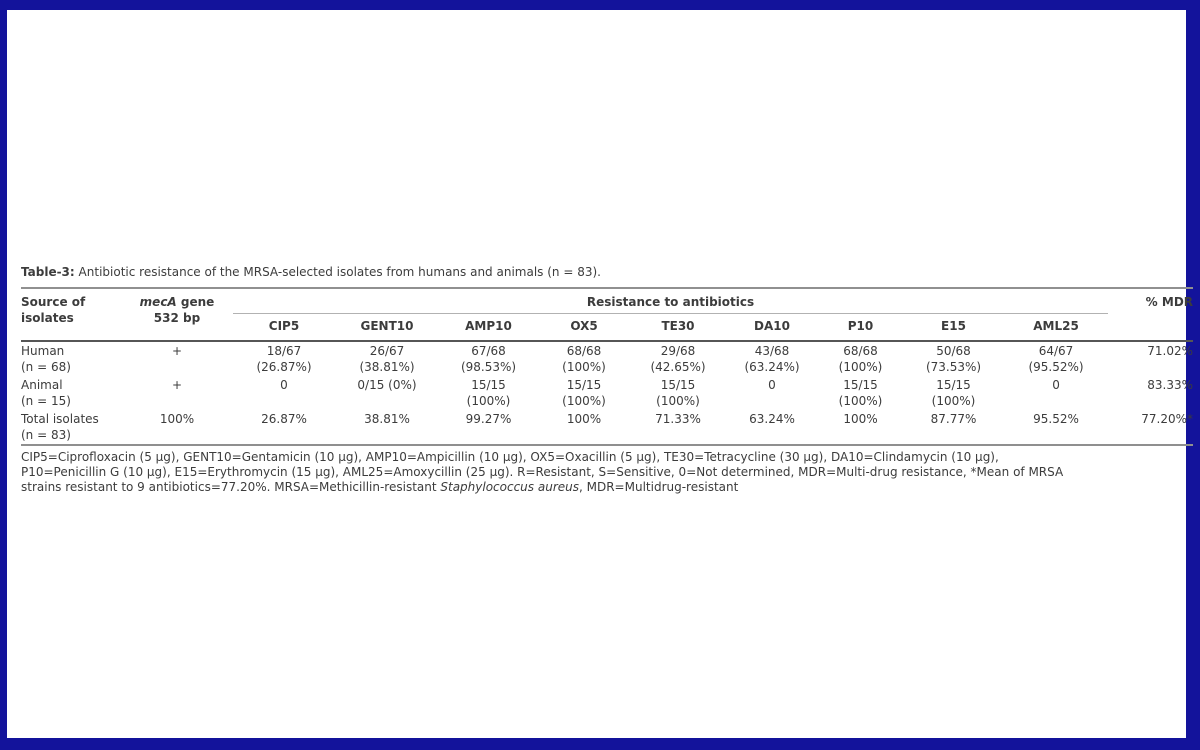  Describe the element at coordinates (1056, 326) in the screenshot. I see `col-header-aml25: AML25` at that location.